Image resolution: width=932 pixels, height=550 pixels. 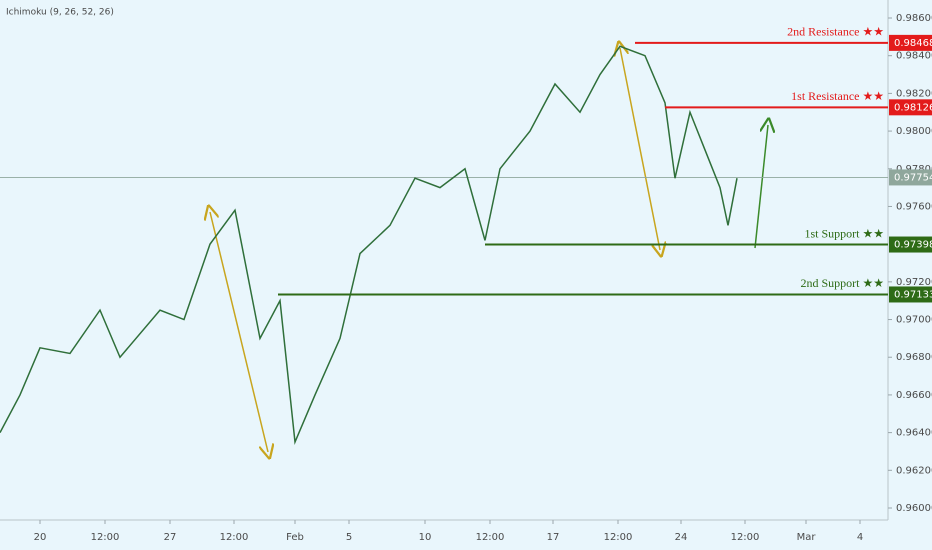 What do you see at coordinates (913, 245) in the screenshot?
I see `level-label: 0.97398` at bounding box center [913, 245].